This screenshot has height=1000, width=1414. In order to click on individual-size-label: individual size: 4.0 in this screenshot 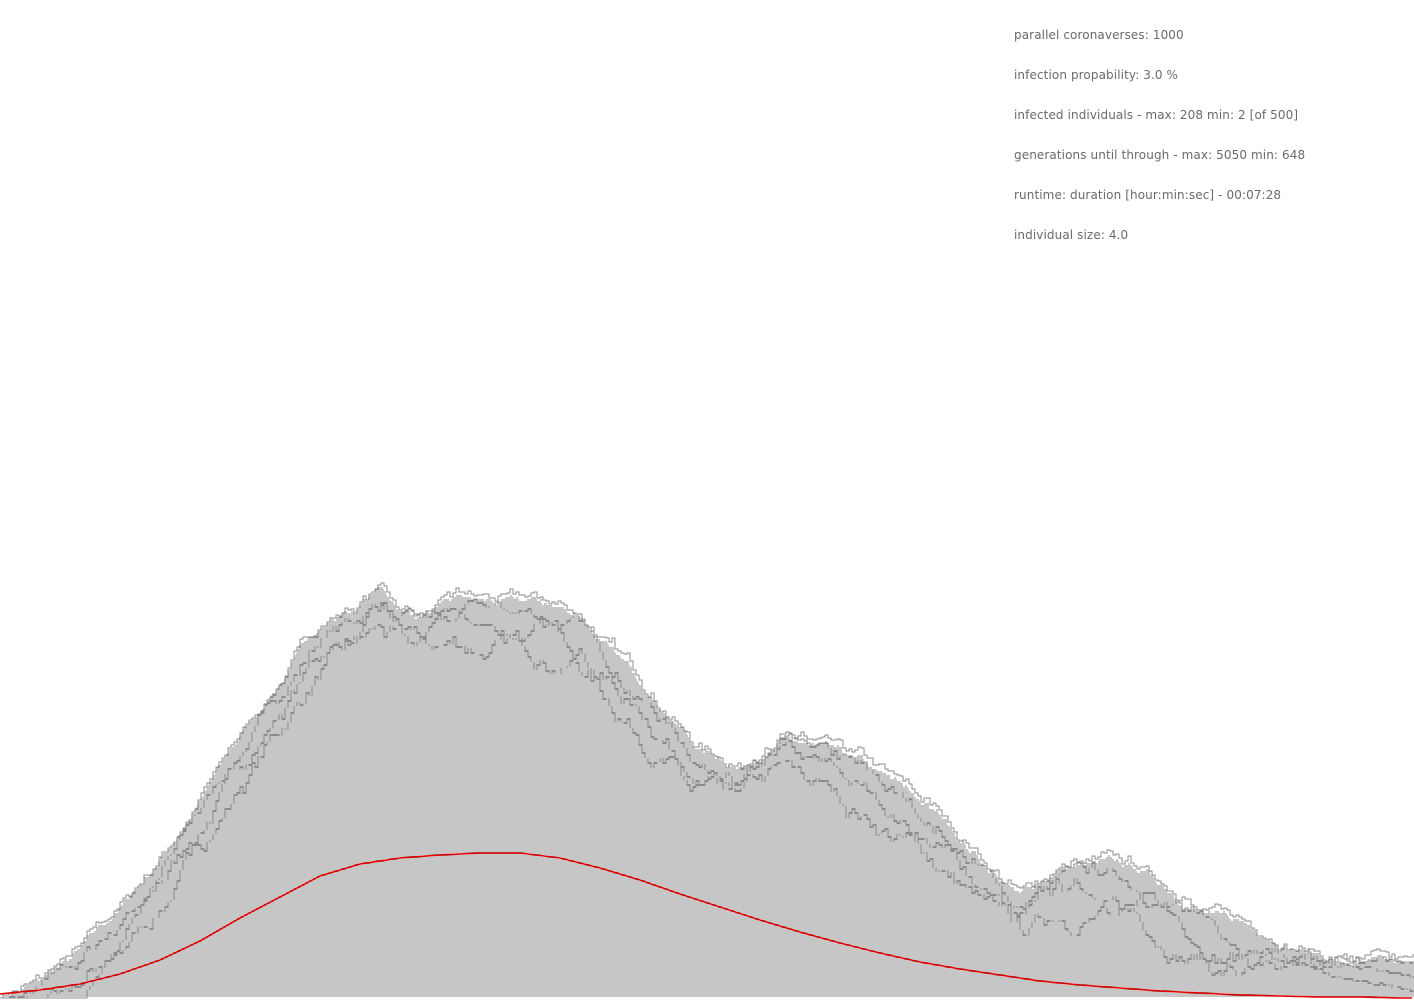, I will do `click(1071, 235)`.